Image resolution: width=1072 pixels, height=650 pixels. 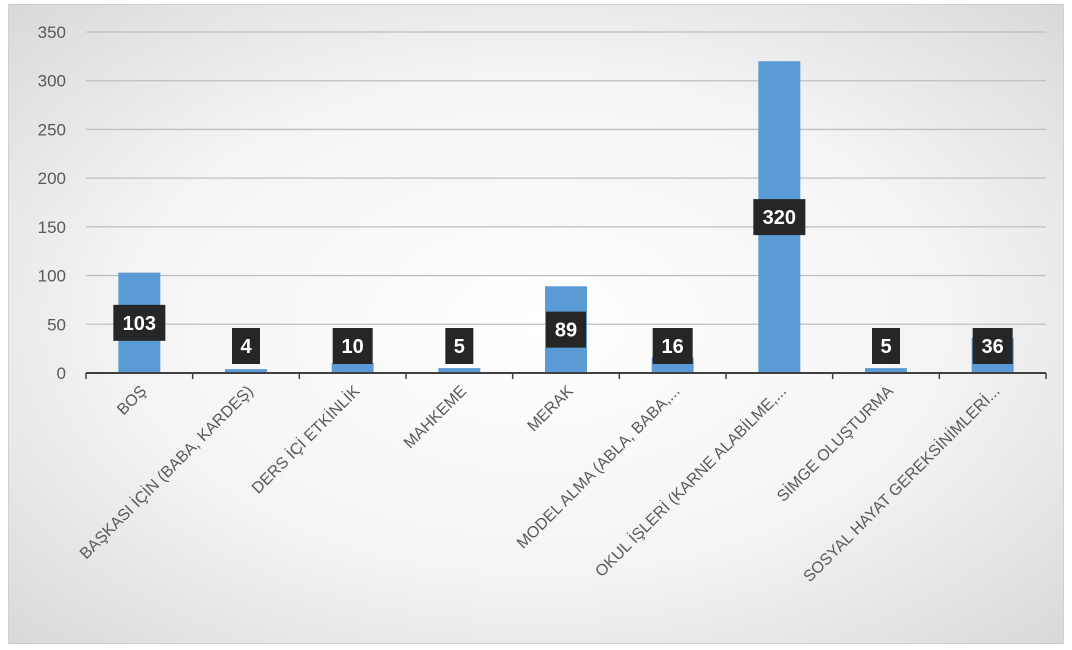 I want to click on data-label-text: 320, so click(x=779, y=218).